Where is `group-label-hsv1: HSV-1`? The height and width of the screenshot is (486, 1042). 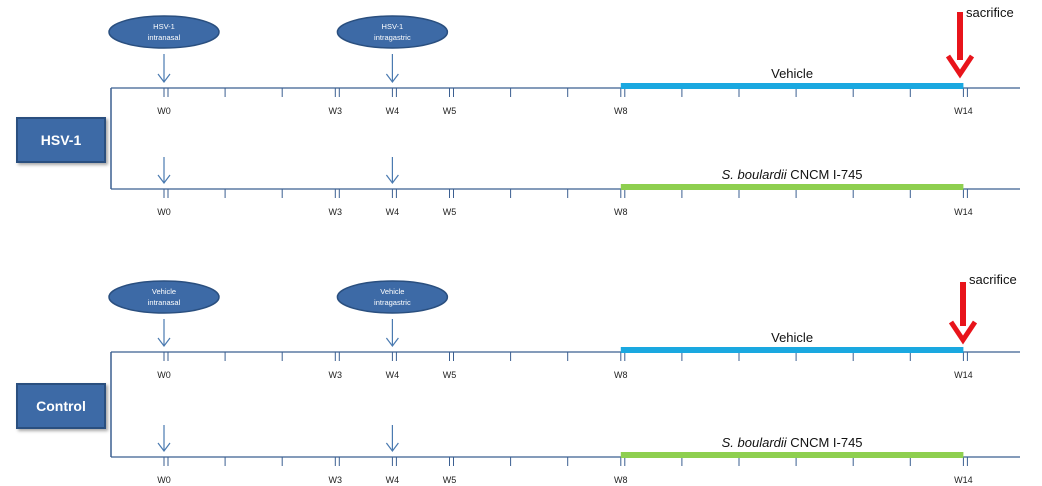 group-label-hsv1: HSV-1 is located at coordinates (61, 140).